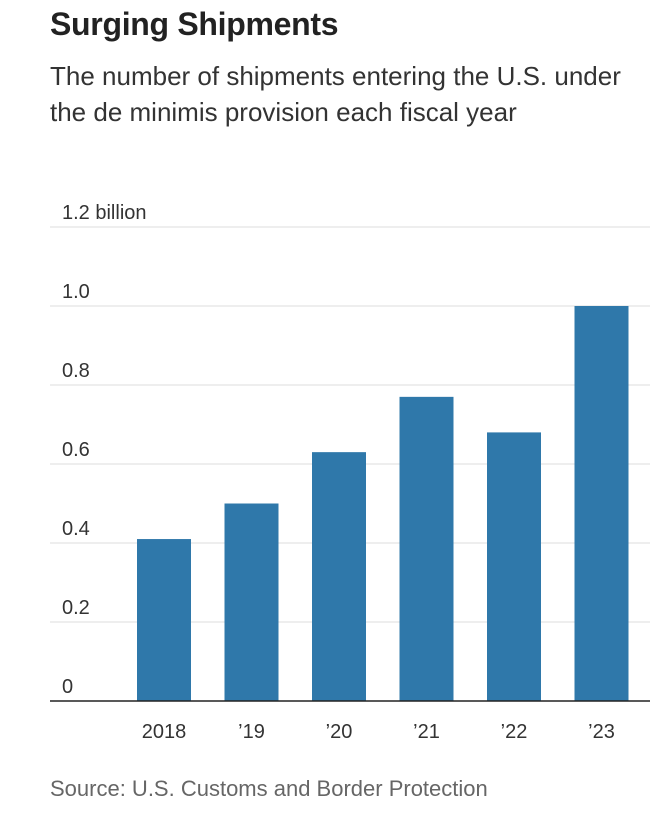 This screenshot has height=822, width=670. What do you see at coordinates (67, 687) in the screenshot?
I see `y-tick-label: 0` at bounding box center [67, 687].